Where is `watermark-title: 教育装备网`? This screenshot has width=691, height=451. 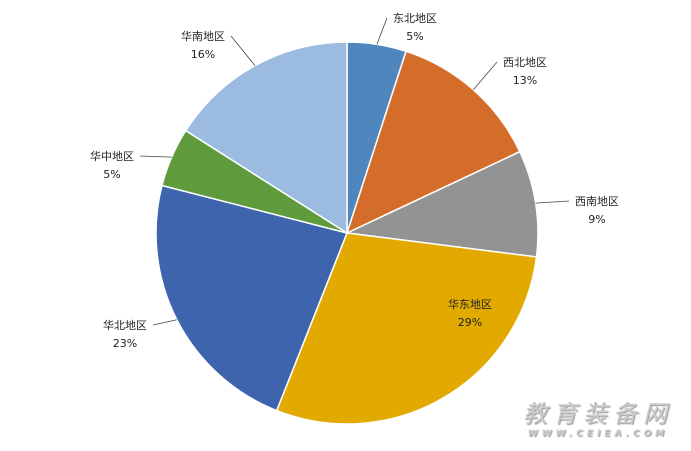
watermark-title: 教育装备网 is located at coordinates (598, 414).